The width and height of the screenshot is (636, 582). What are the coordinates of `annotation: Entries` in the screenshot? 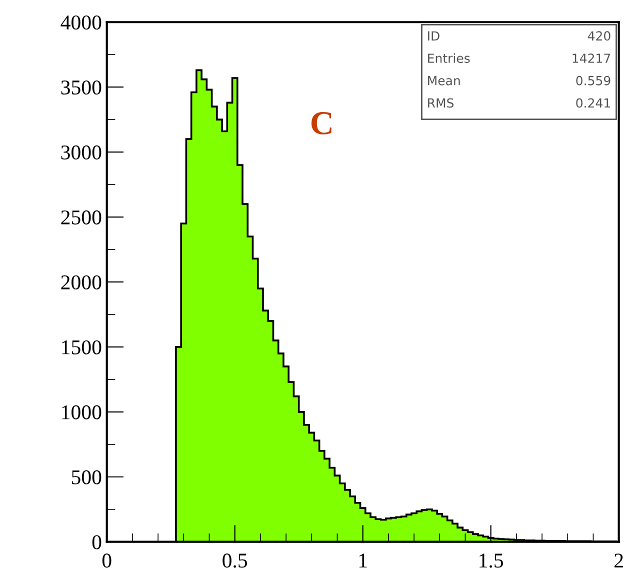 It's located at (449, 58).